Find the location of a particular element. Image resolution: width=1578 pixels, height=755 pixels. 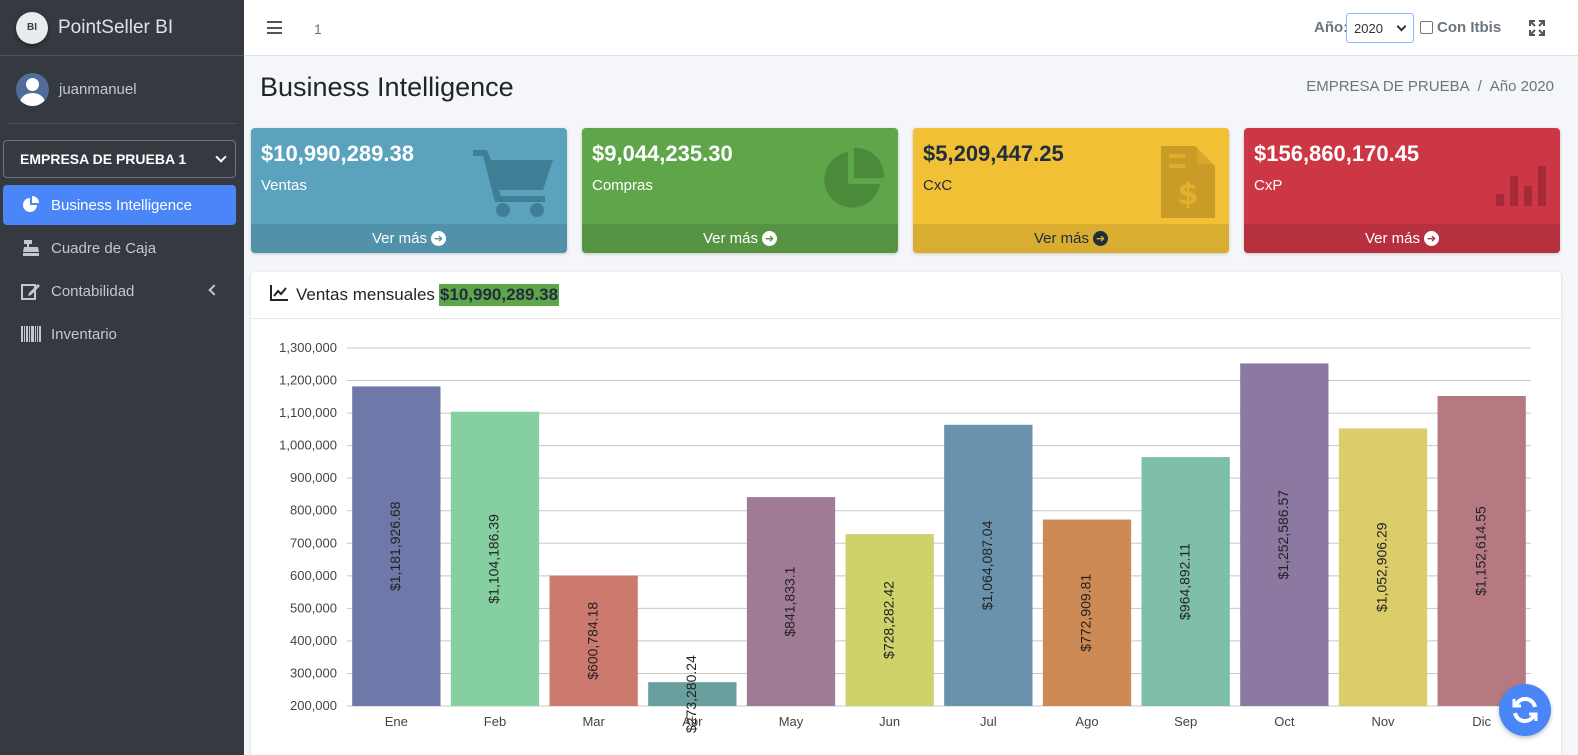

card-header: Ventas mensuales $10,990,289.38 is located at coordinates (906, 295).